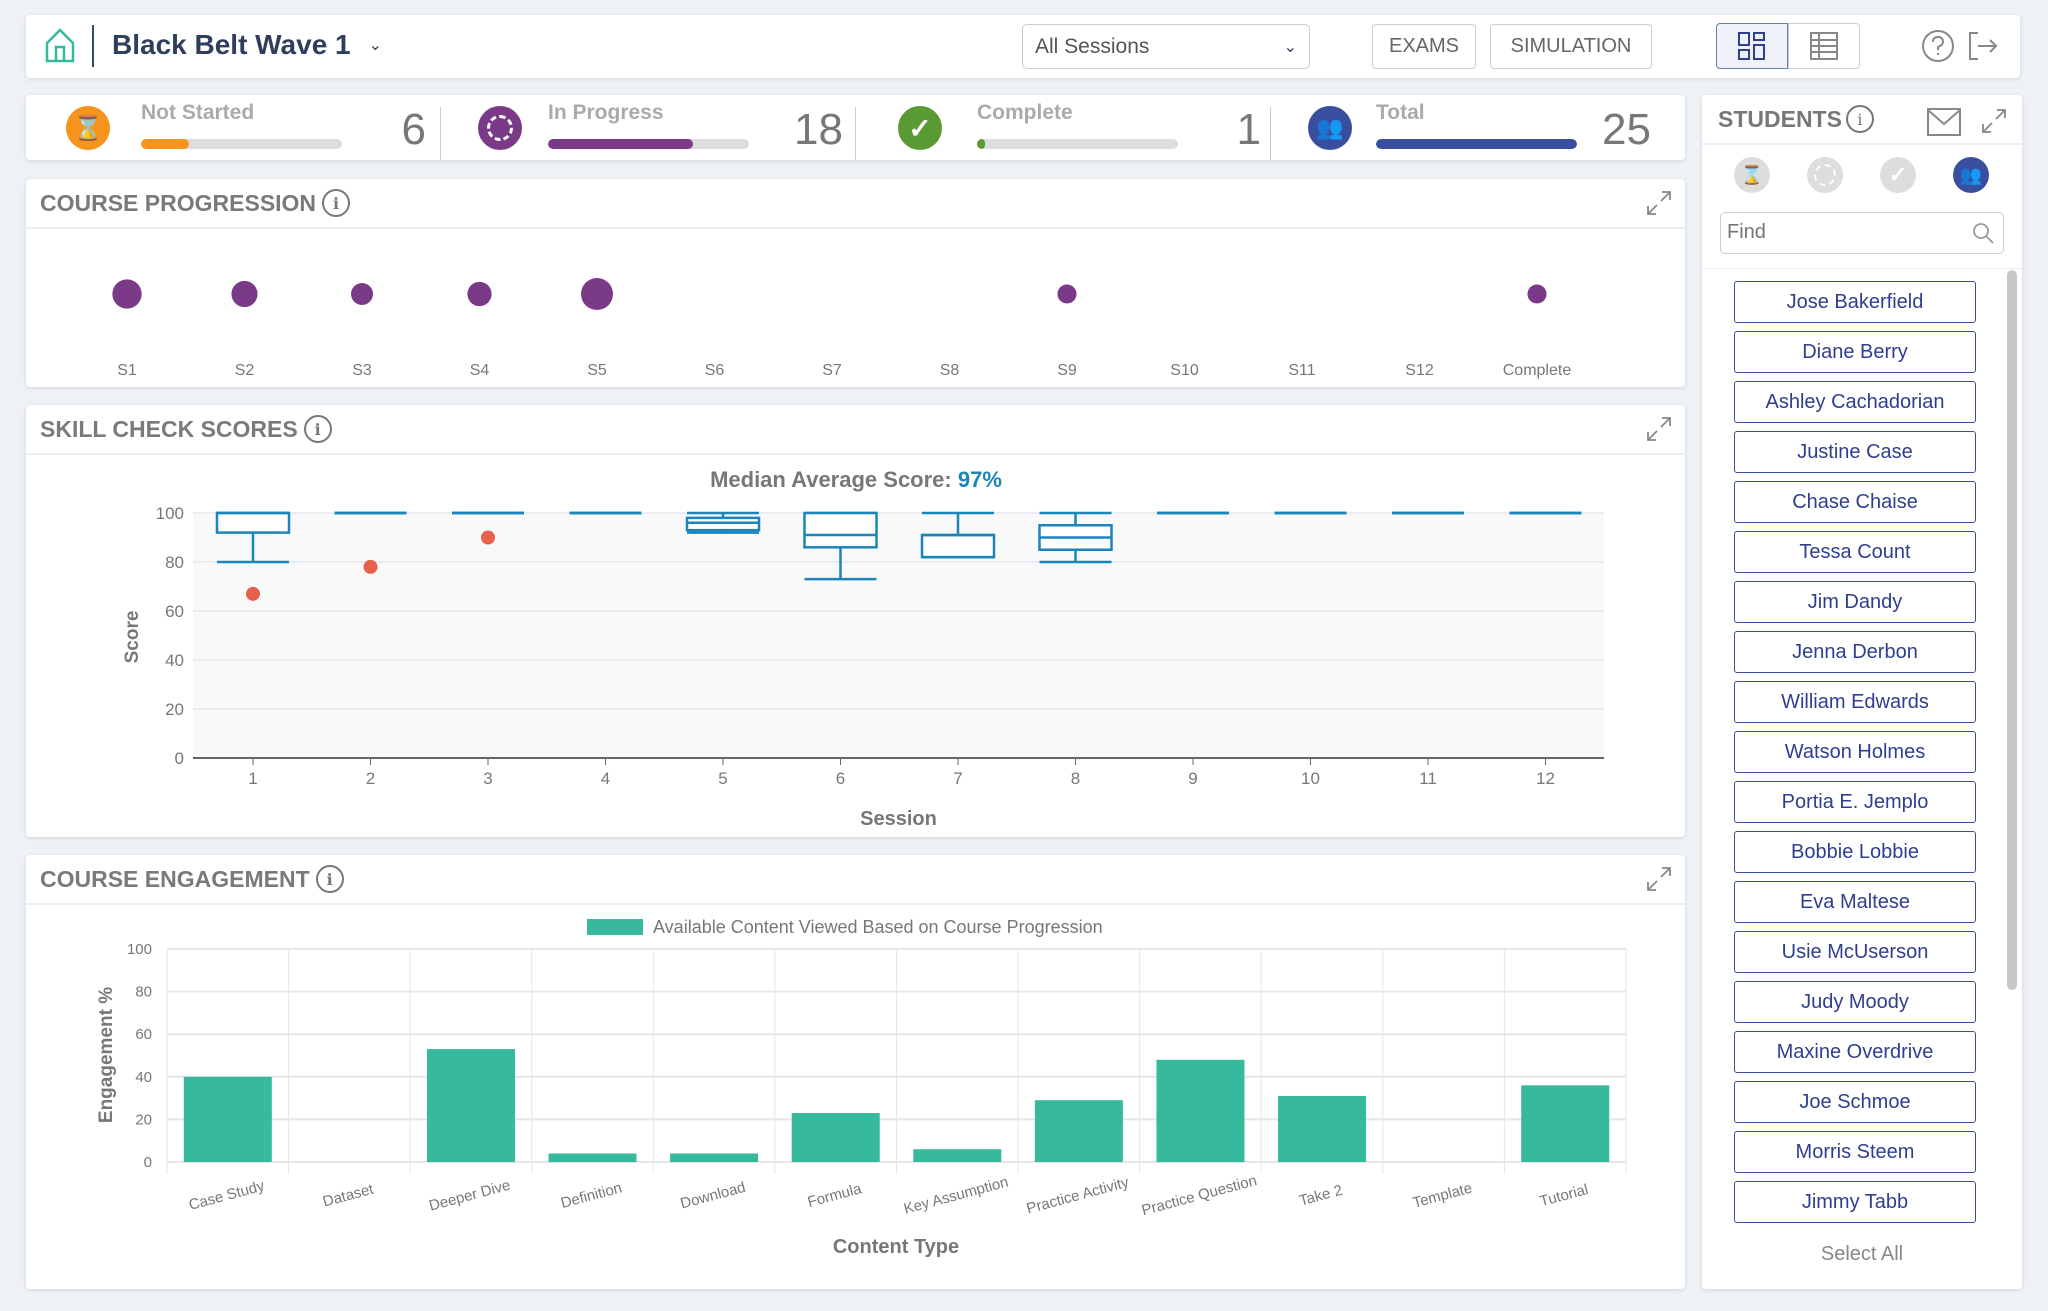 This screenshot has height=1311, width=2048. I want to click on check-icon: ✓, so click(920, 128).